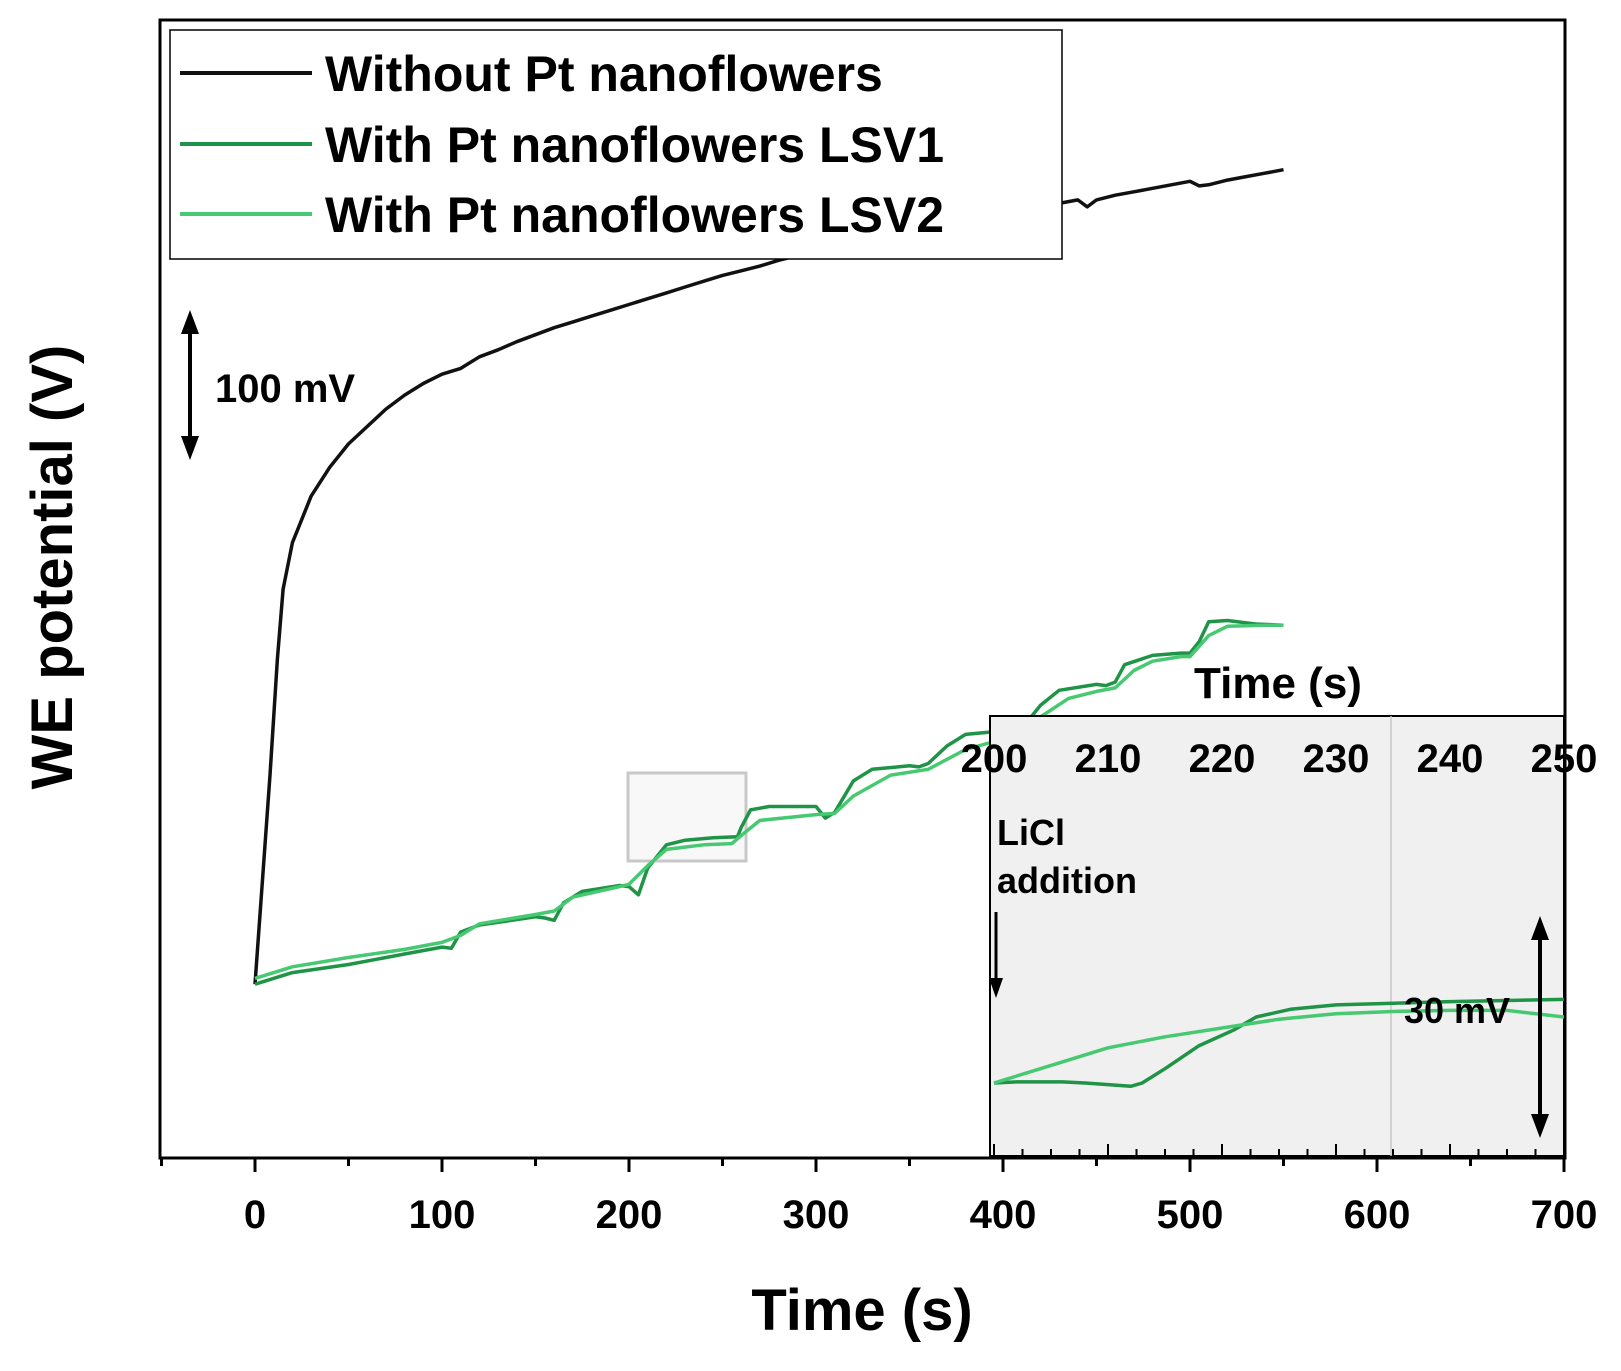 This screenshot has width=1621, height=1371. Describe the element at coordinates (994, 759) in the screenshot. I see `inset-tick-label: 200` at that location.